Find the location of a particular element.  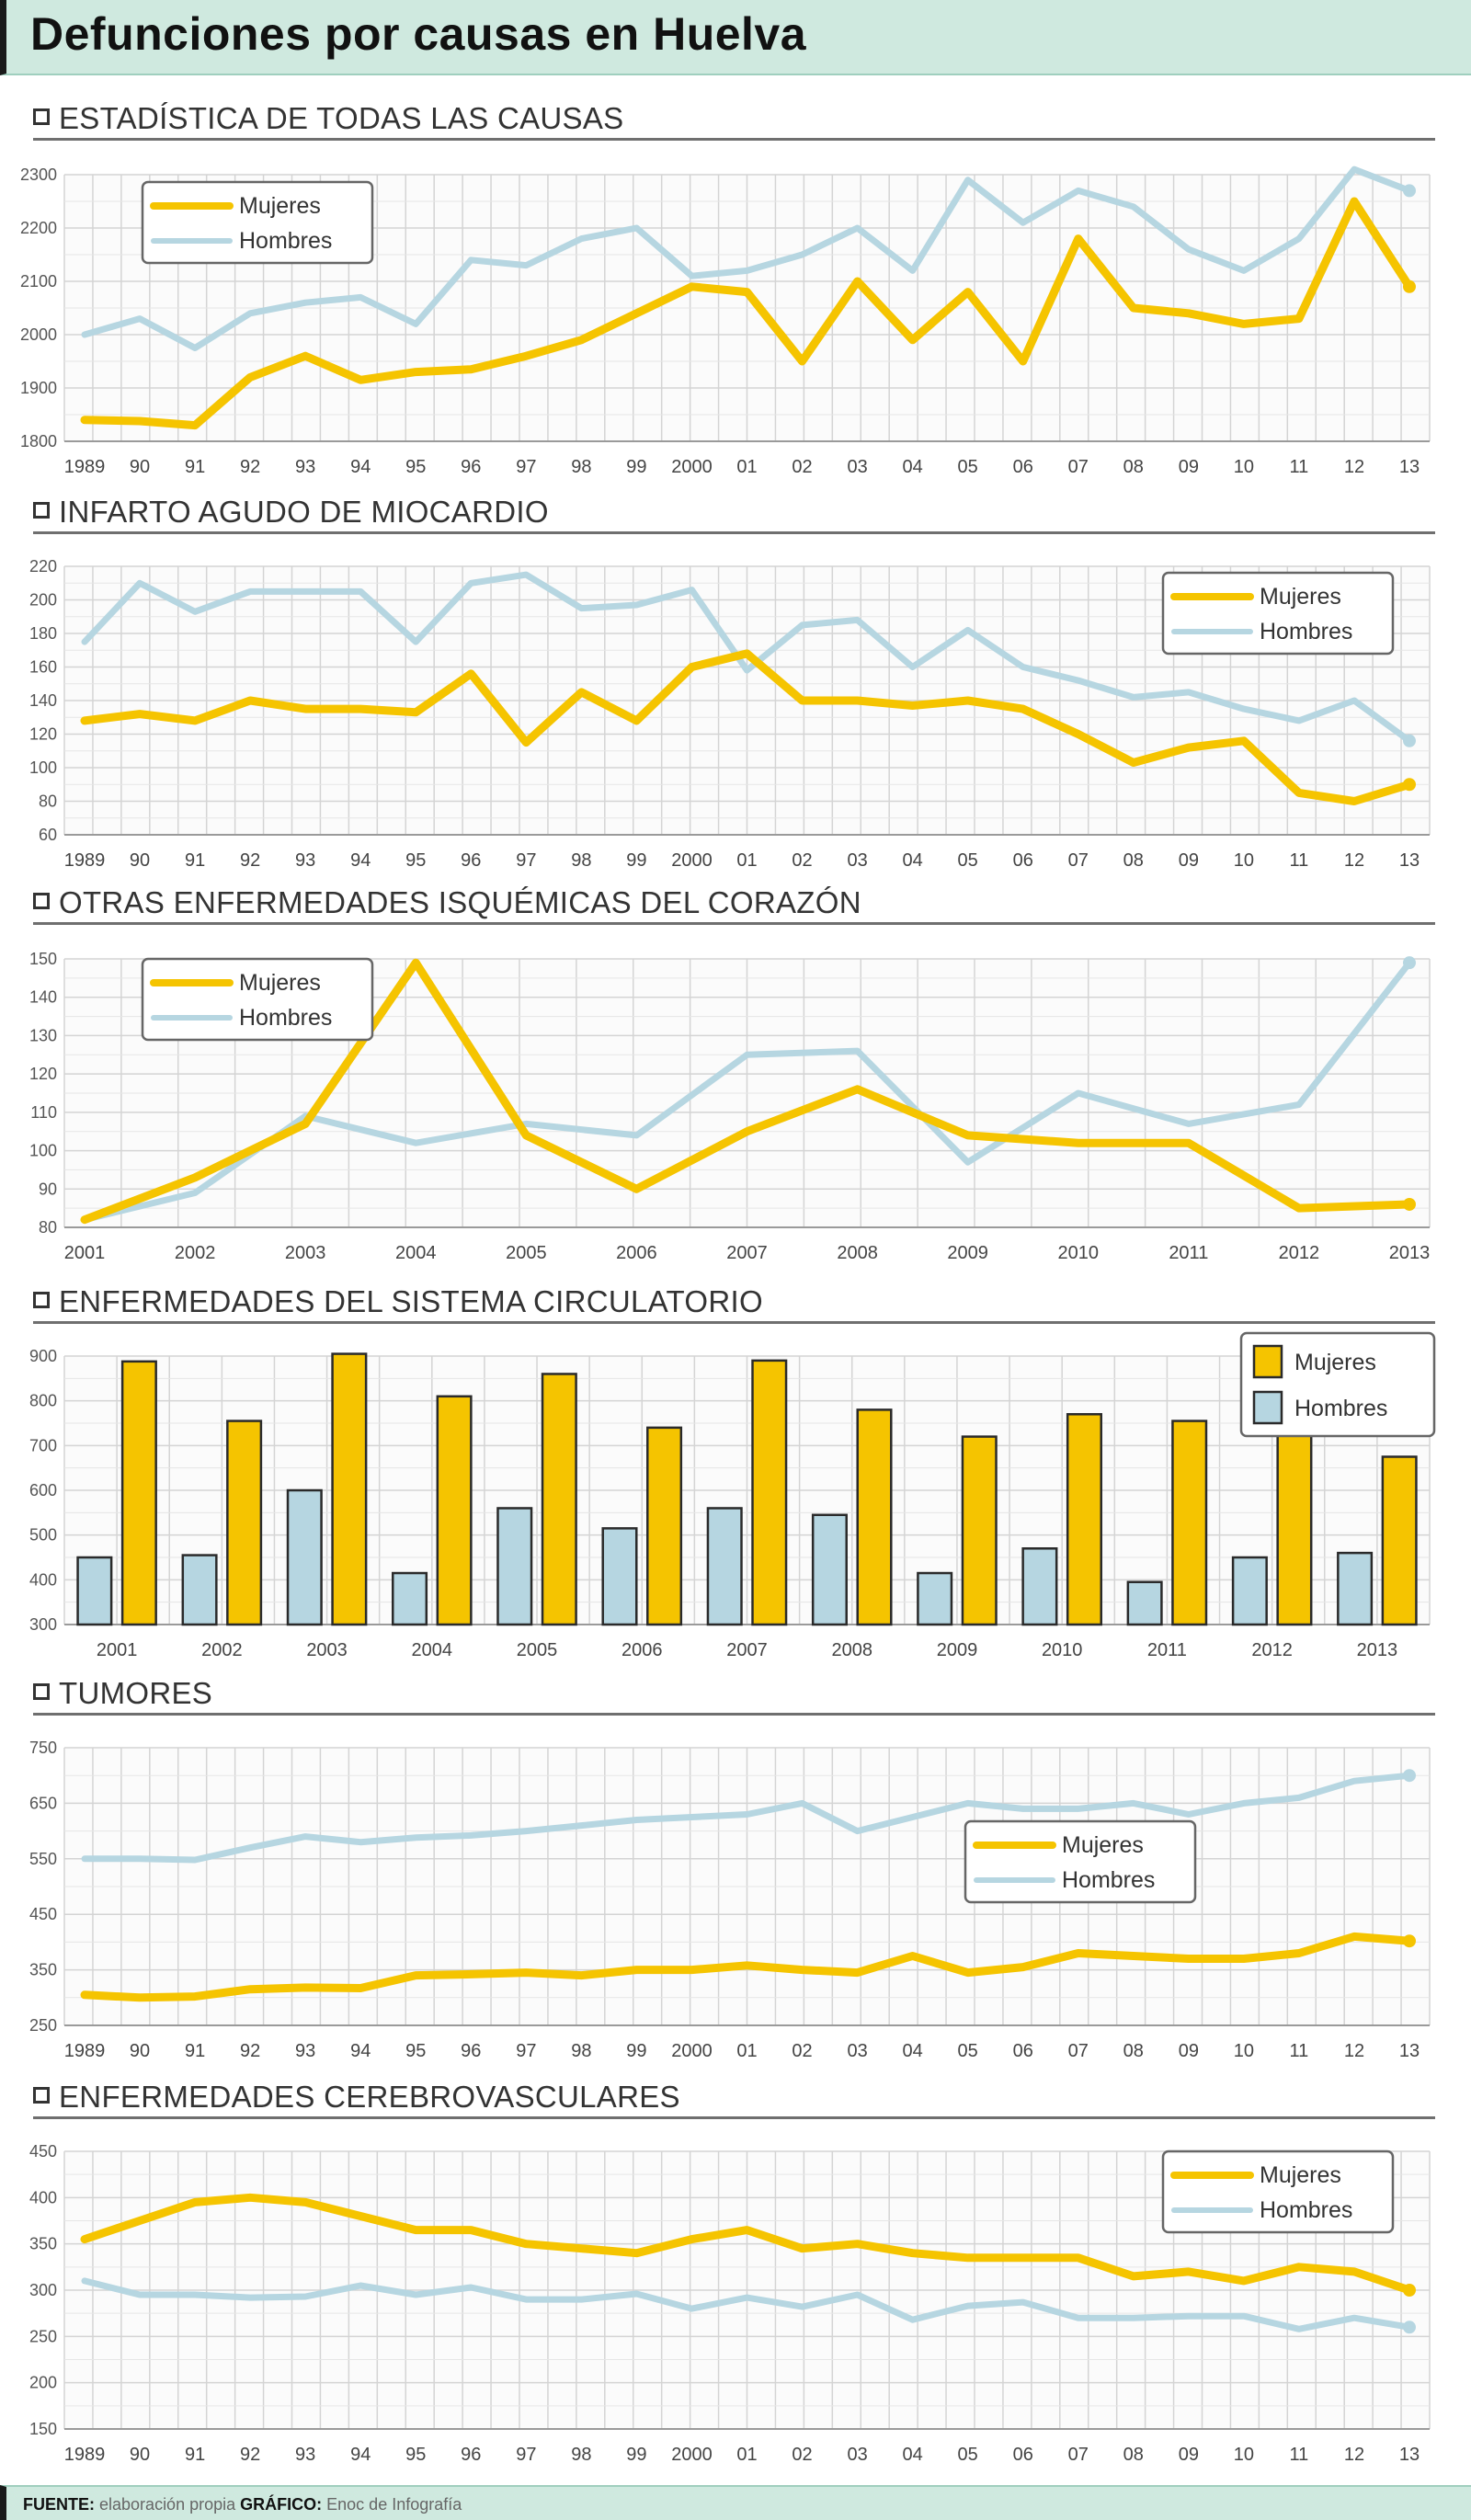

x-tick-label: 05 is located at coordinates (968, 860).